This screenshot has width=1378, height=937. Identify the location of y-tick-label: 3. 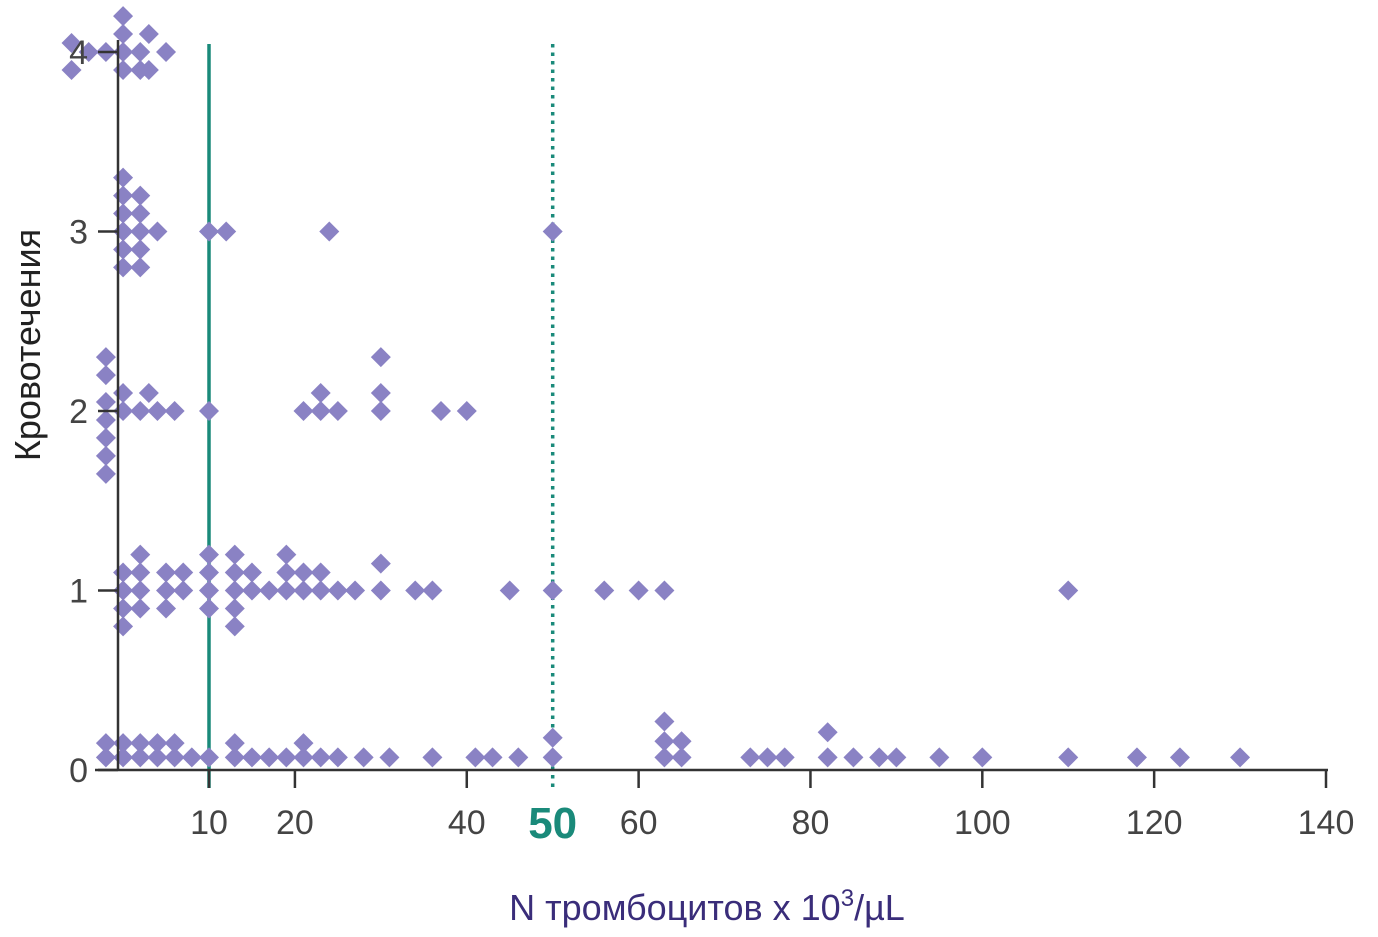
(78, 233).